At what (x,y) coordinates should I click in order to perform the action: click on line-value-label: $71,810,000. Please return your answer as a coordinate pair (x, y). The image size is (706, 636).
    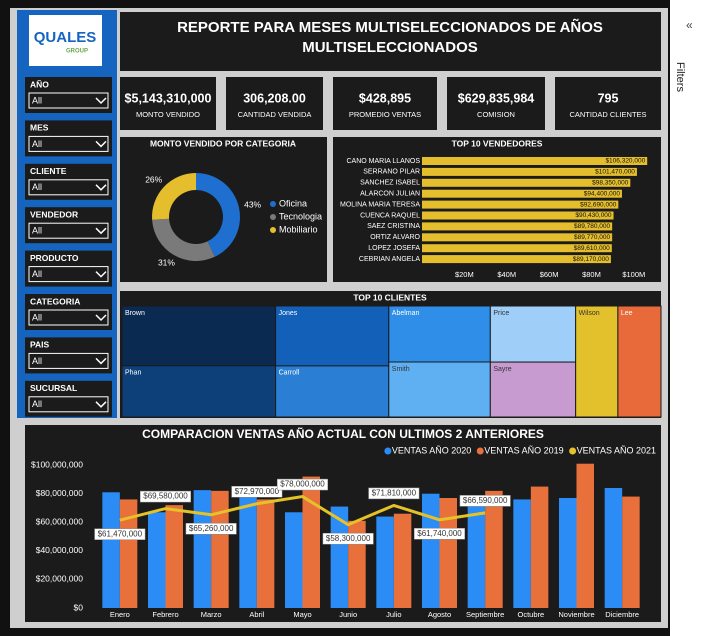
    Looking at the image, I should click on (394, 493).